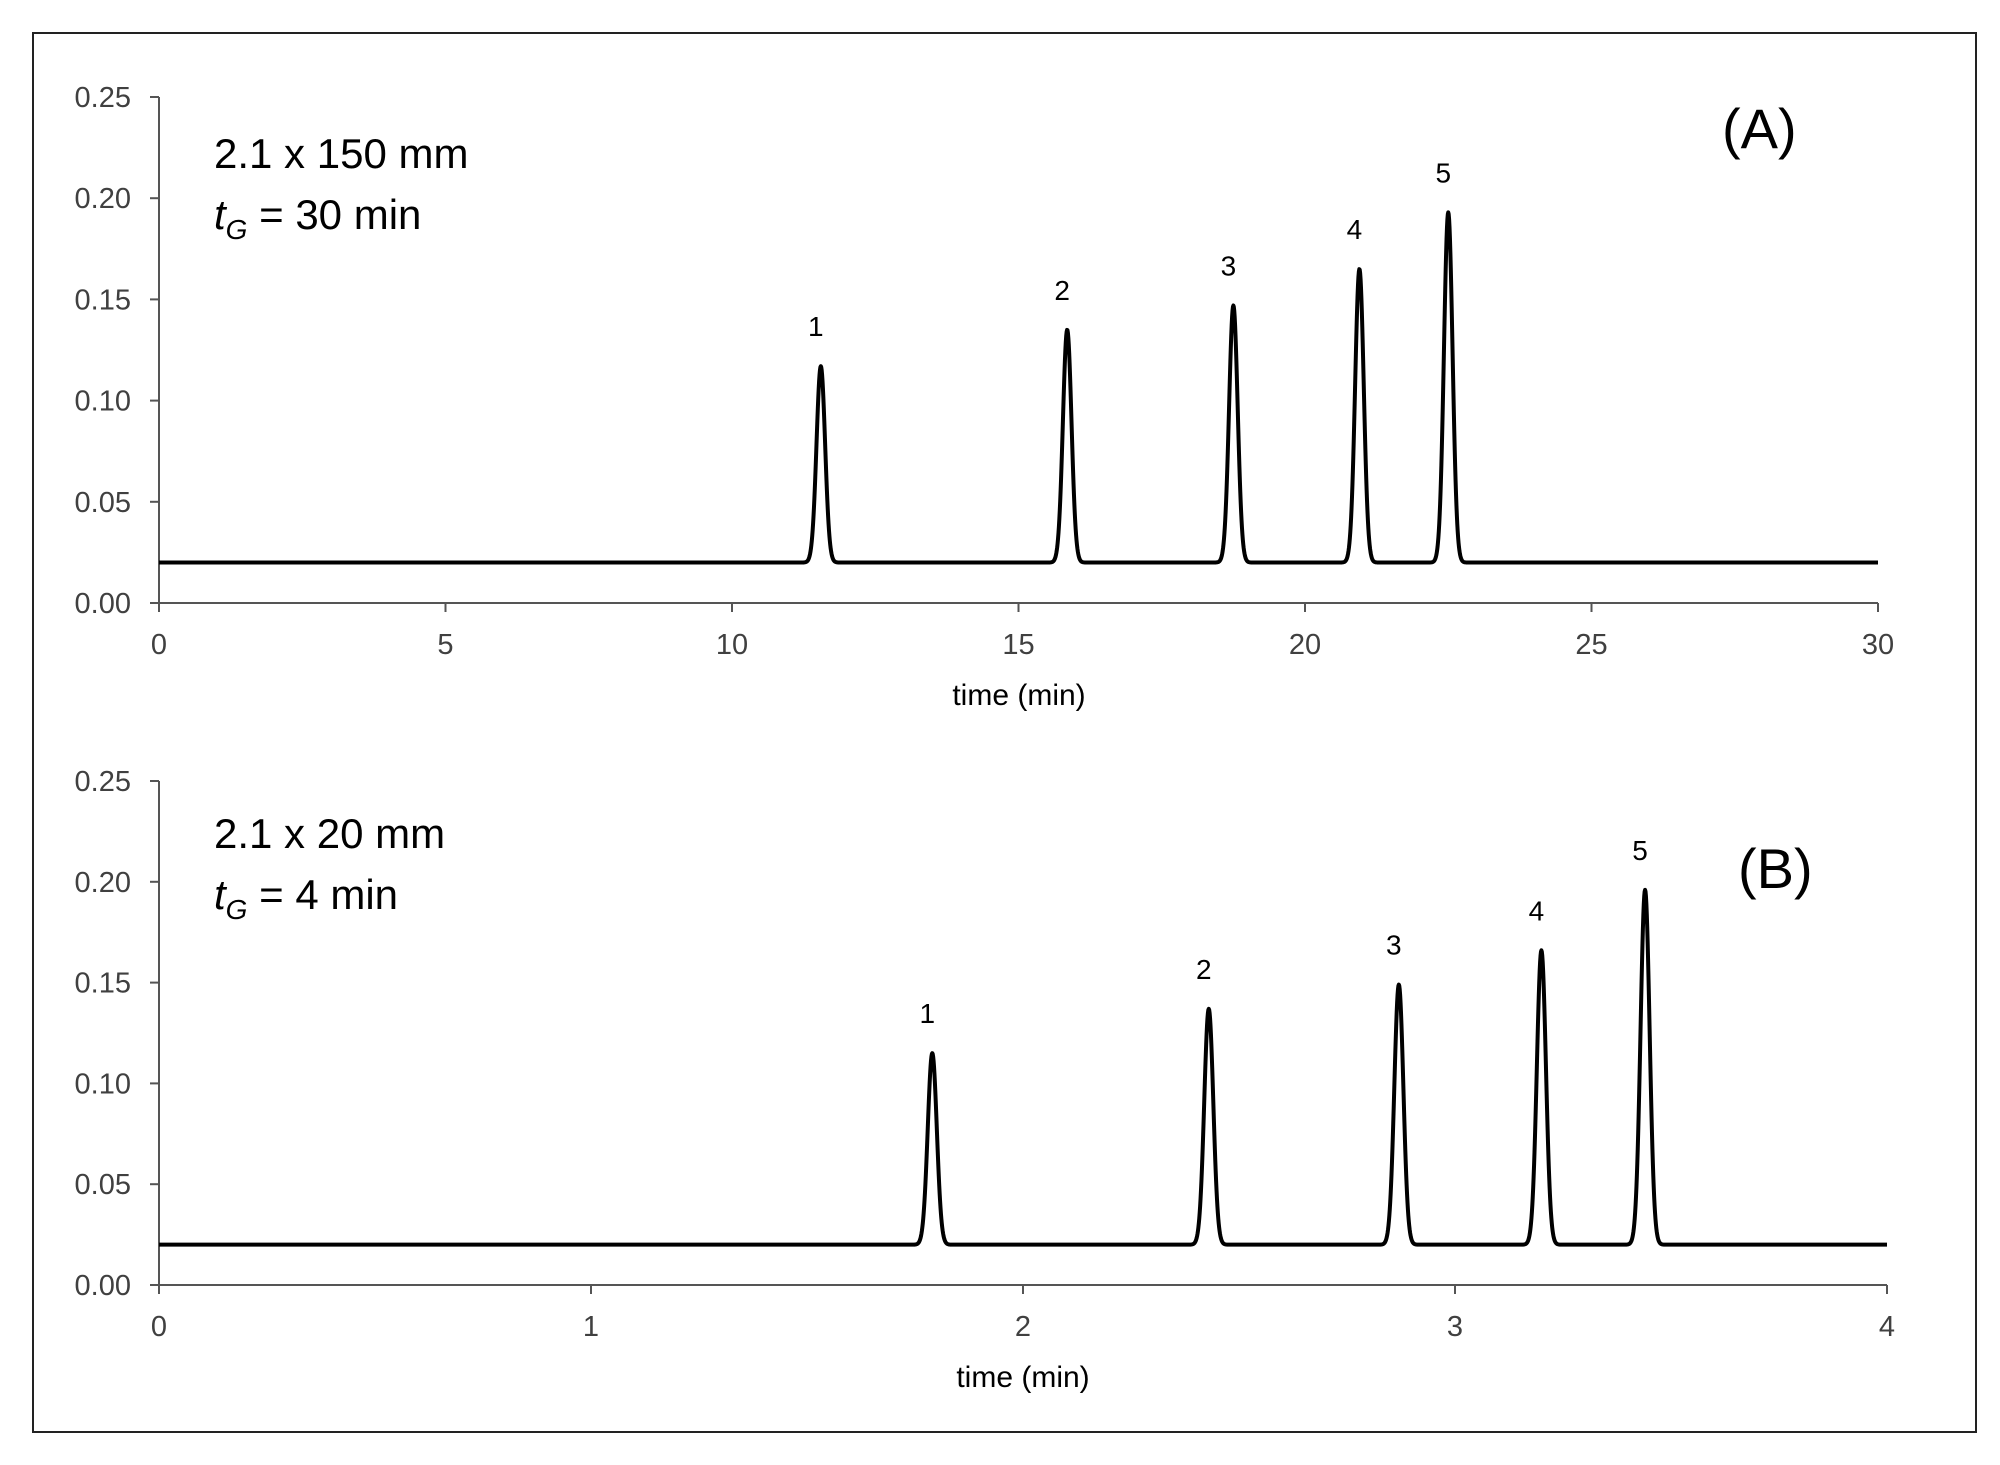 The image size is (2000, 1465). I want to click on column-dimension-label: 2.1 x 150 mm, so click(341, 153).